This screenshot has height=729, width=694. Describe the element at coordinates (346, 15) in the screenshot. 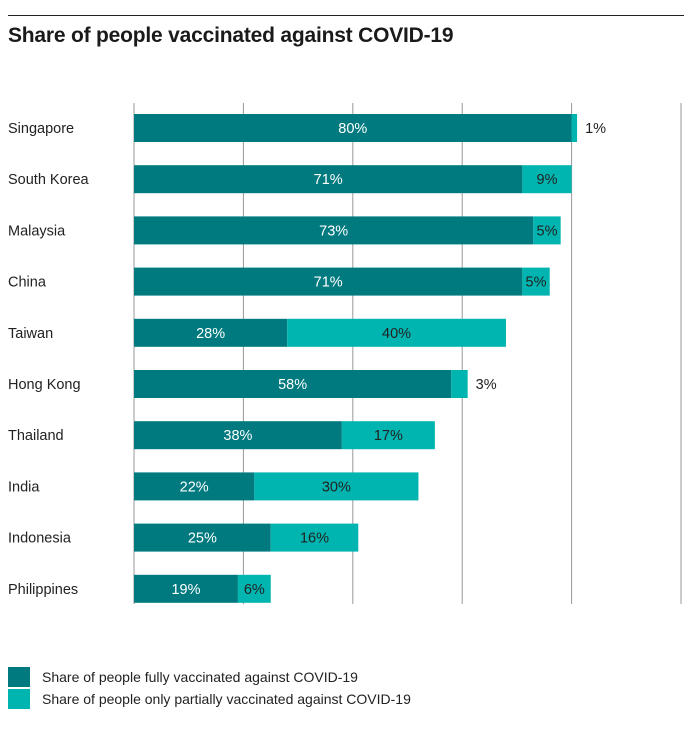

I see `top-rule` at that location.